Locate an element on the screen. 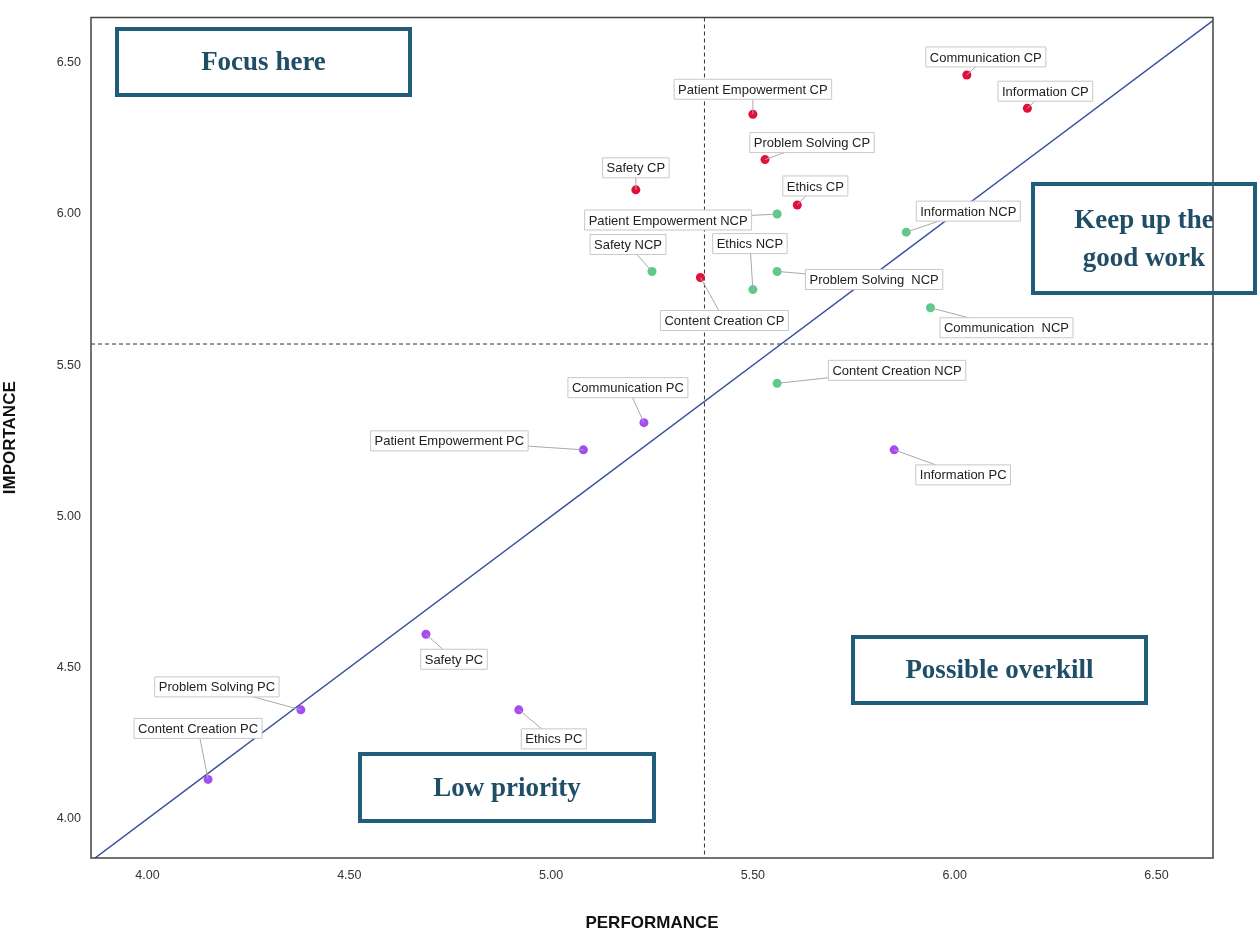 The image size is (1259, 938). annotation: Patient Empowerment NCP is located at coordinates (668, 220).